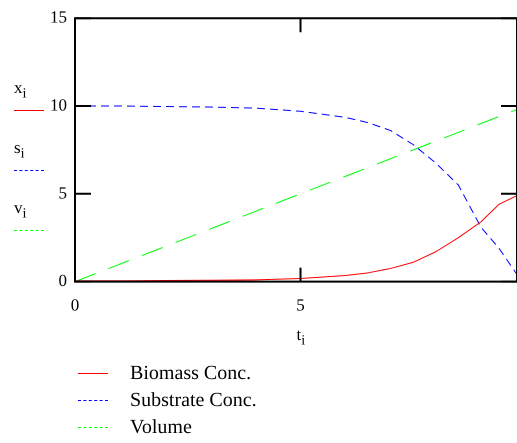 The width and height of the screenshot is (517, 443). I want to click on legend-label: Volume, so click(161, 427).